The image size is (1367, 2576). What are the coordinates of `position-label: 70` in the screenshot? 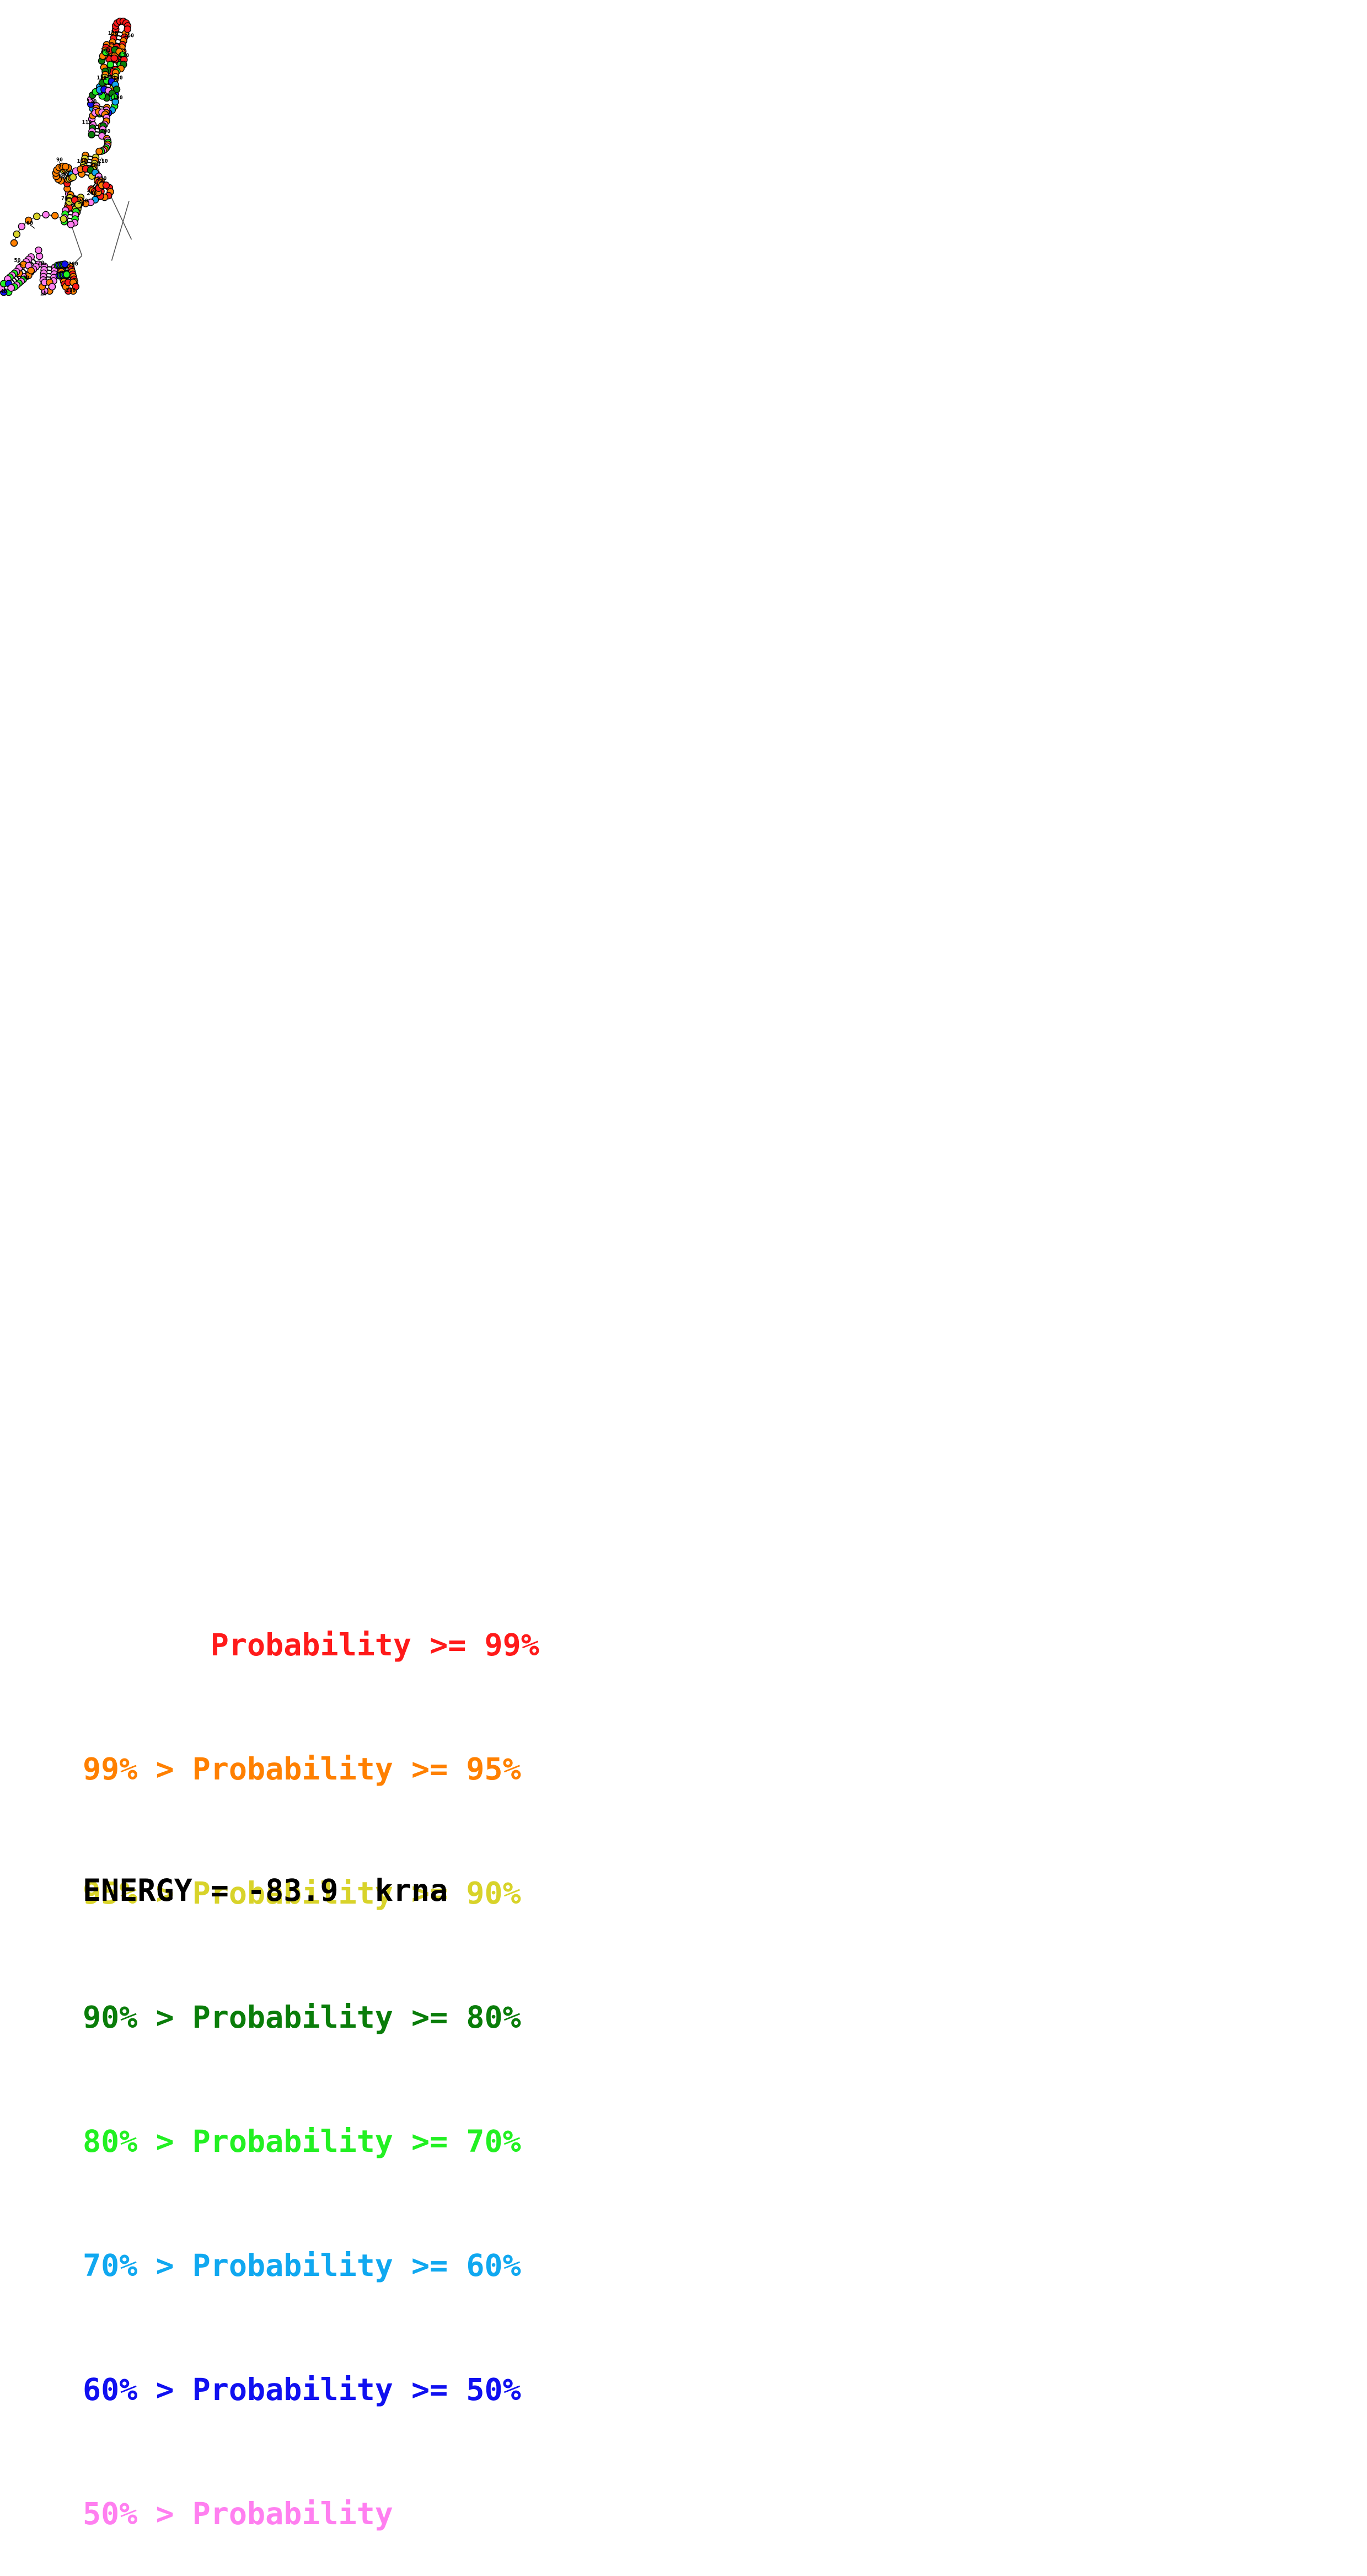 It's located at (65, 198).